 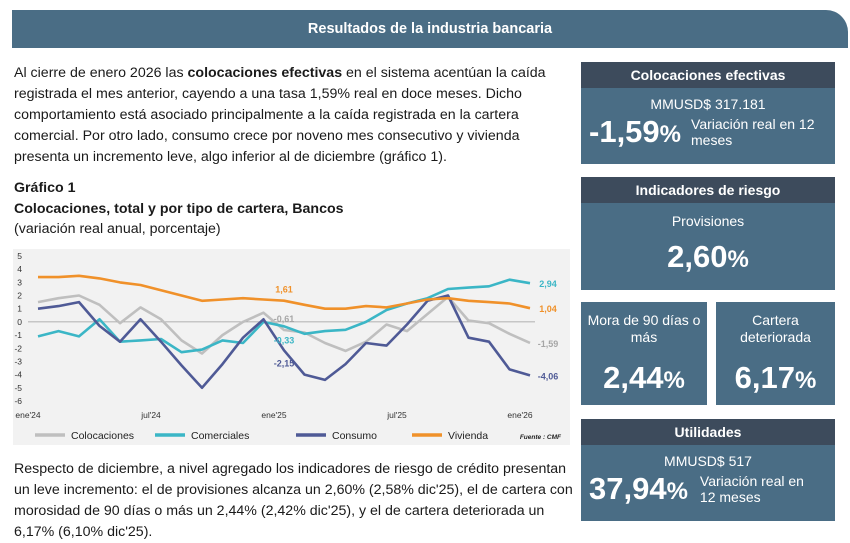 What do you see at coordinates (265, 73) in the screenshot?
I see `intro-bold: colocaciones efectivas` at bounding box center [265, 73].